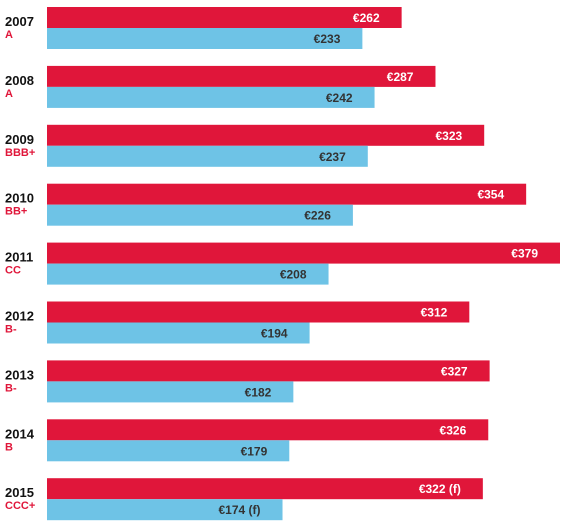 The height and width of the screenshot is (531, 578). Describe the element at coordinates (19, 80) in the screenshot. I see `year-label: 2008` at that location.